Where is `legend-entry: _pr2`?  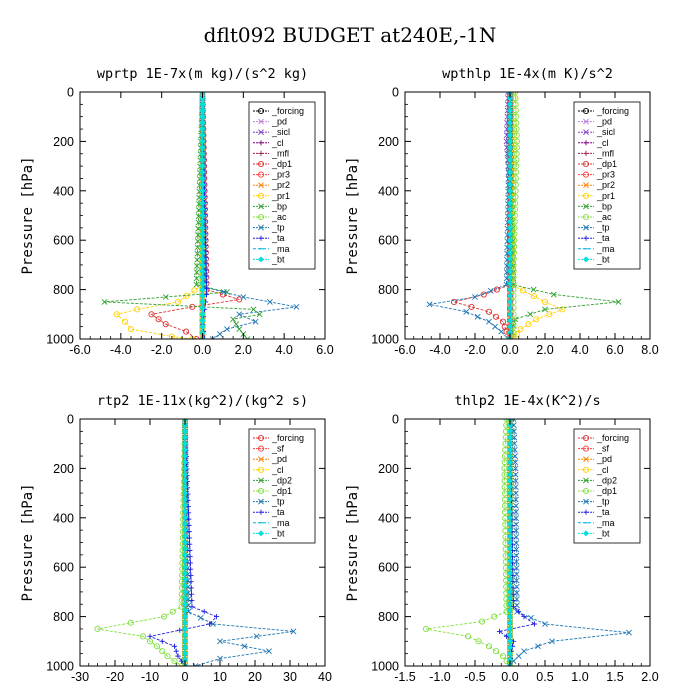 legend-entry: _pr2 is located at coordinates (605, 185).